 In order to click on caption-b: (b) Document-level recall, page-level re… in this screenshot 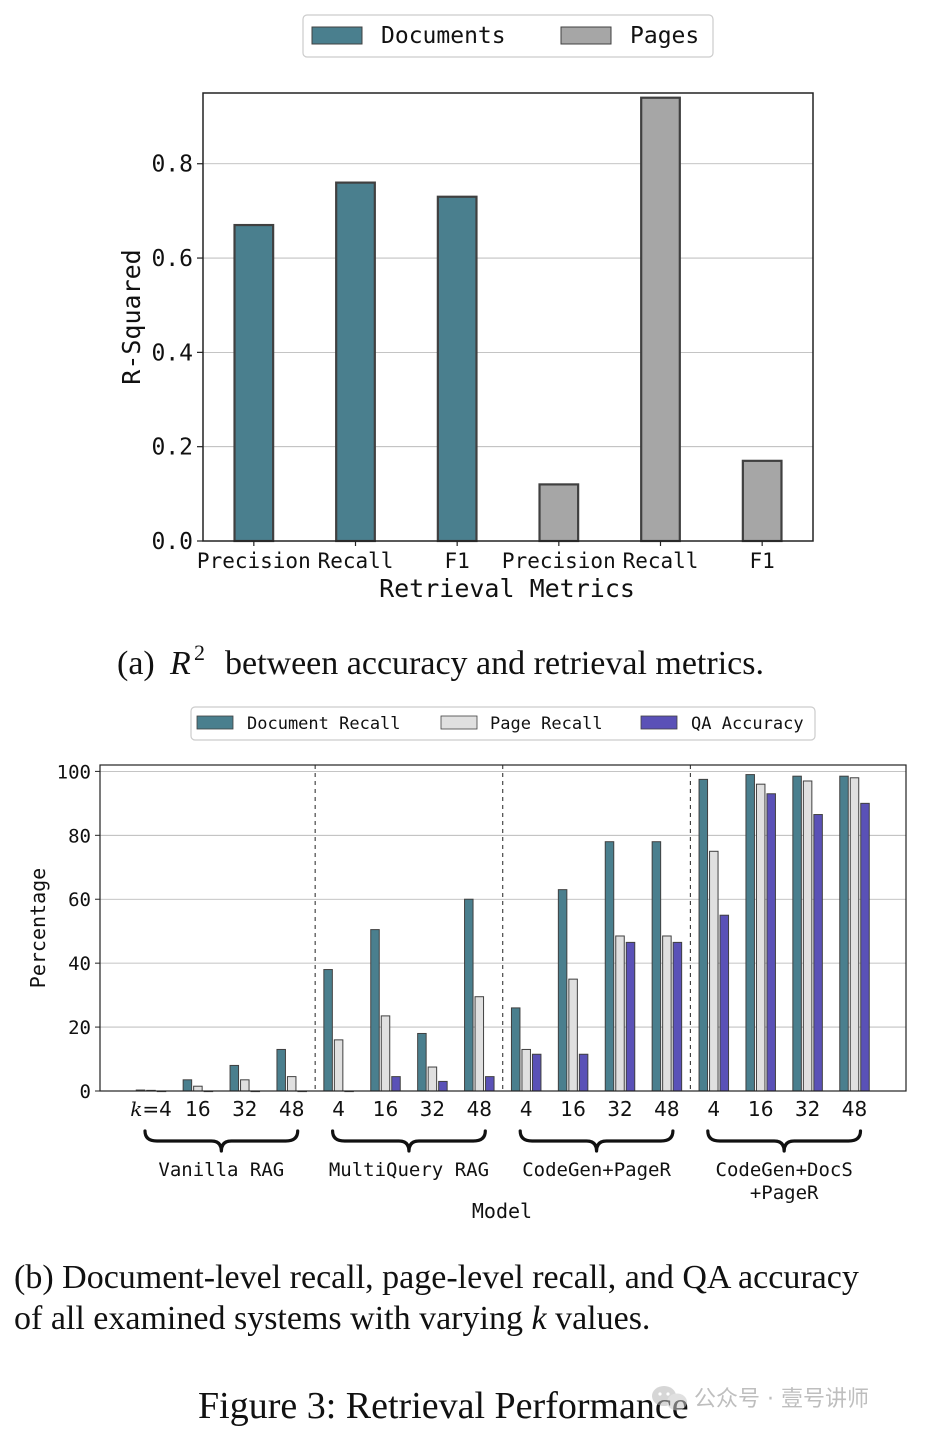, I will do `click(436, 1298)`.